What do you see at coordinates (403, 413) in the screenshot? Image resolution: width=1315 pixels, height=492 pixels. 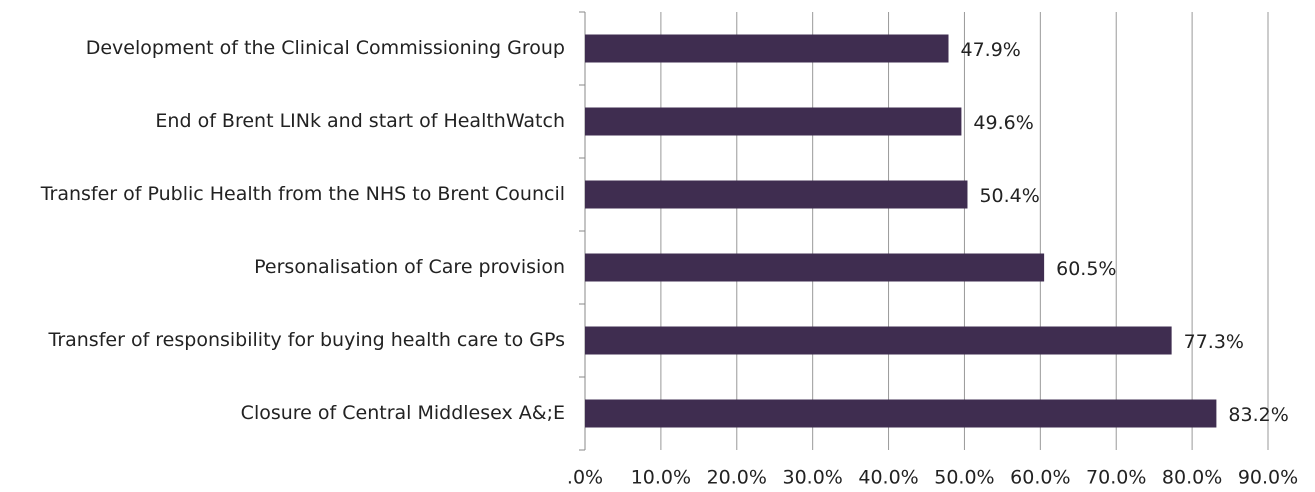 I see `category-label: Closure of Central Middlesex A&;E` at bounding box center [403, 413].